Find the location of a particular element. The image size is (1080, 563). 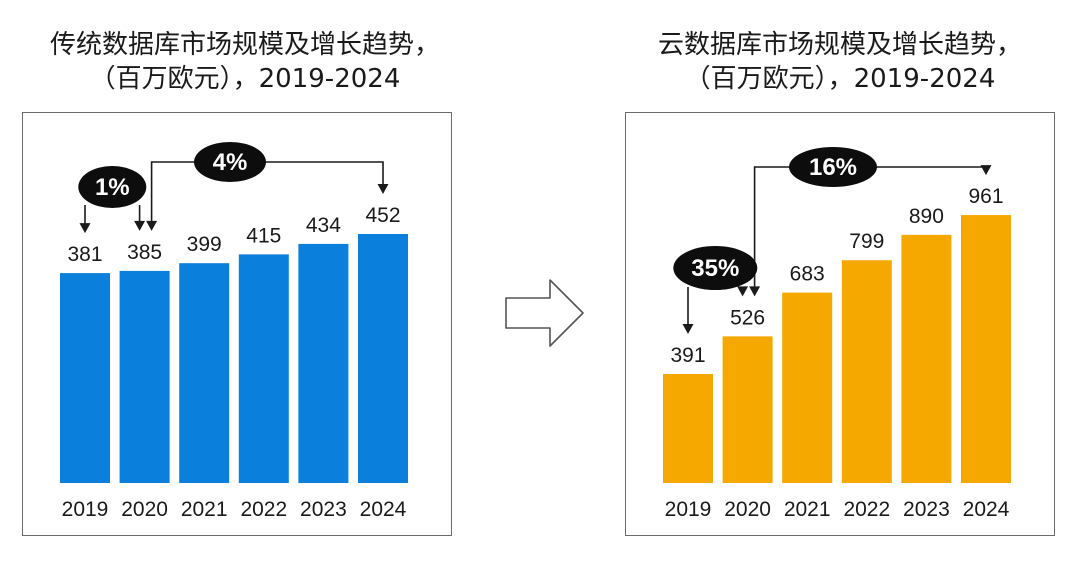

left-value-label-2021: 399 is located at coordinates (204, 244).